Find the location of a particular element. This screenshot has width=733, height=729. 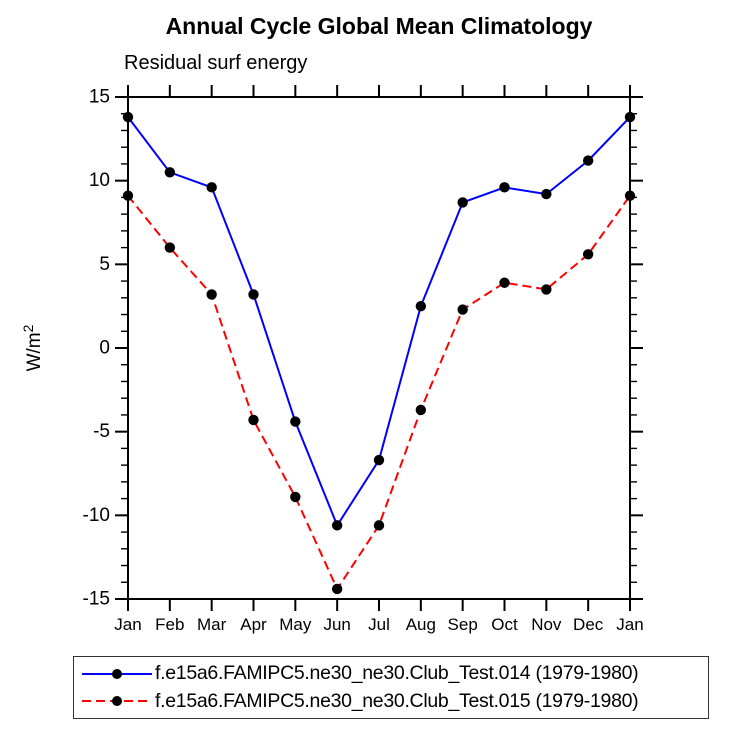

x-axis-tick-label: Nov is located at coordinates (546, 624).